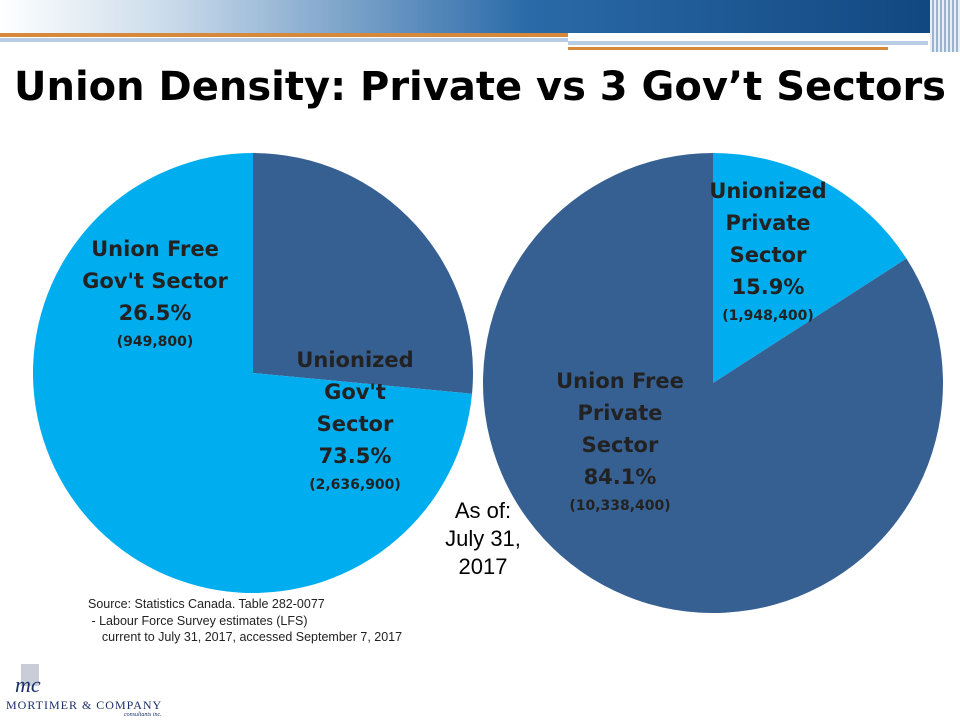 This screenshot has height=720, width=960. I want to click on source-line: - Labour Force Survey estimates (LFS), so click(198, 620).